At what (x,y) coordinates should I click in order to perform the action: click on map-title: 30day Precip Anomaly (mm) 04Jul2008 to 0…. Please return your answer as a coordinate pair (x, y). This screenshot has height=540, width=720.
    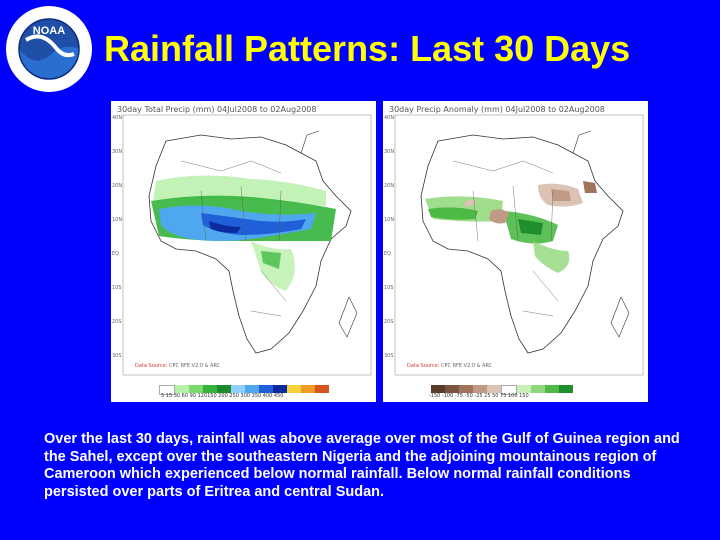
    Looking at the image, I should click on (497, 109).